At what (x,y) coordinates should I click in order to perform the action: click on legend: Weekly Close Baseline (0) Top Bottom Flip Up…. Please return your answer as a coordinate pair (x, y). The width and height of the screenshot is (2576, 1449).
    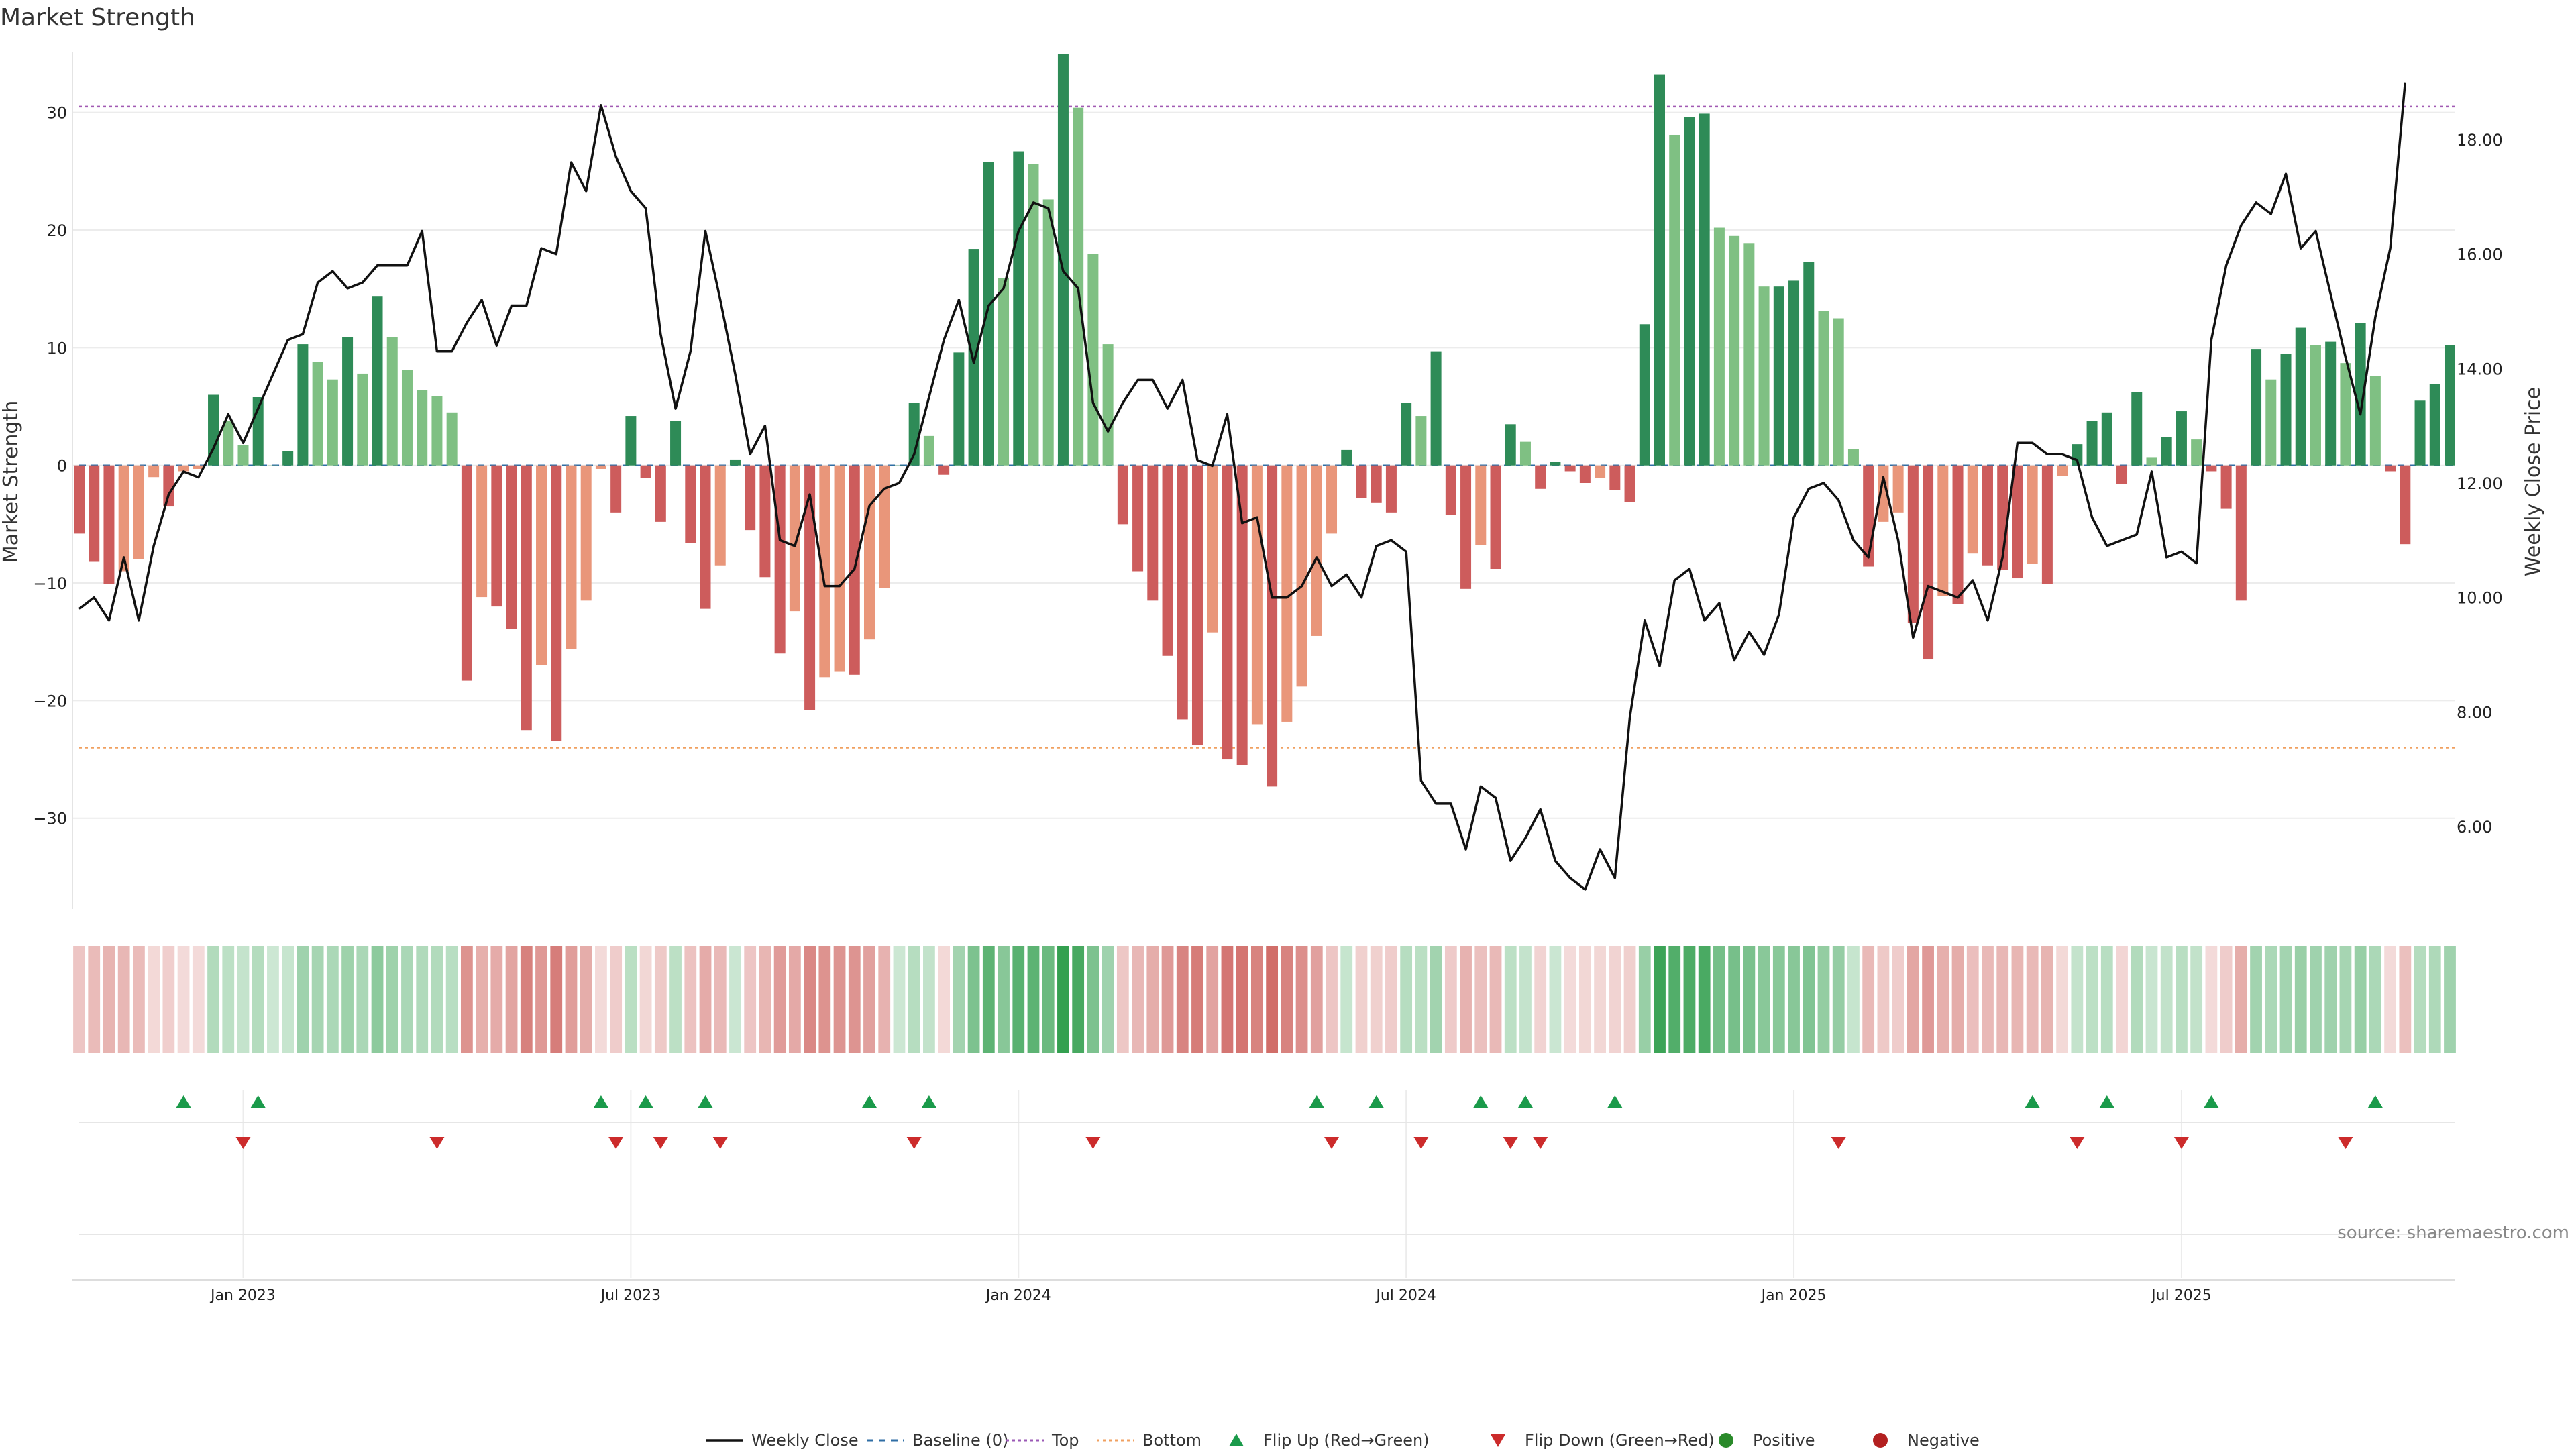
    Looking at the image, I should click on (1343, 1440).